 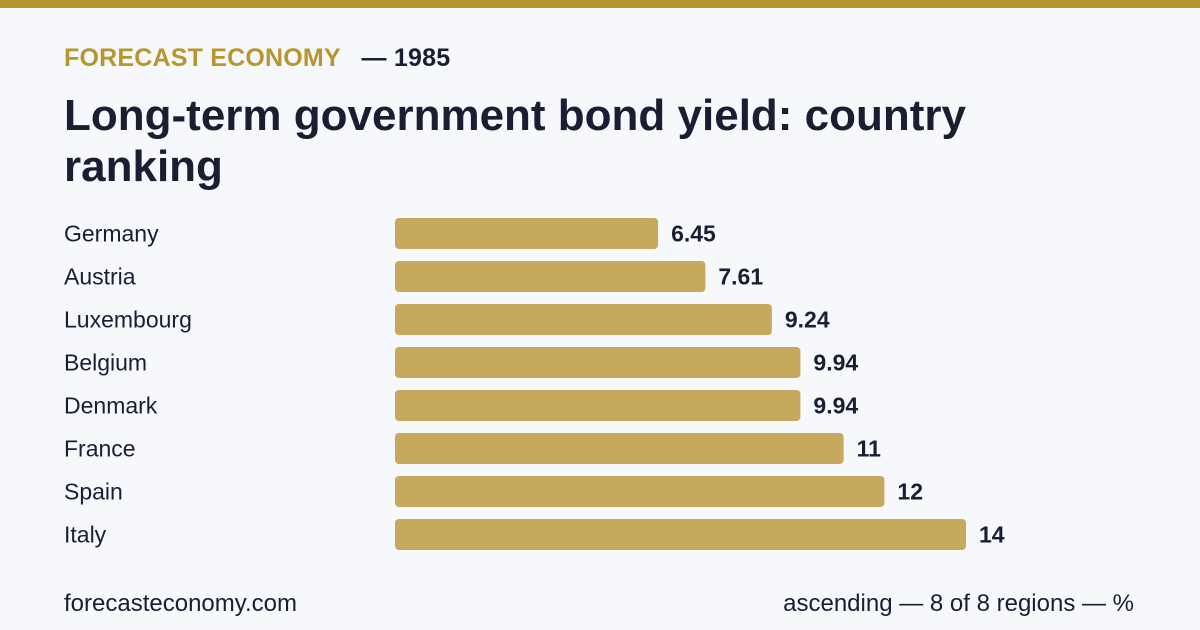 What do you see at coordinates (693, 234) in the screenshot?
I see `value-label: 6.45` at bounding box center [693, 234].